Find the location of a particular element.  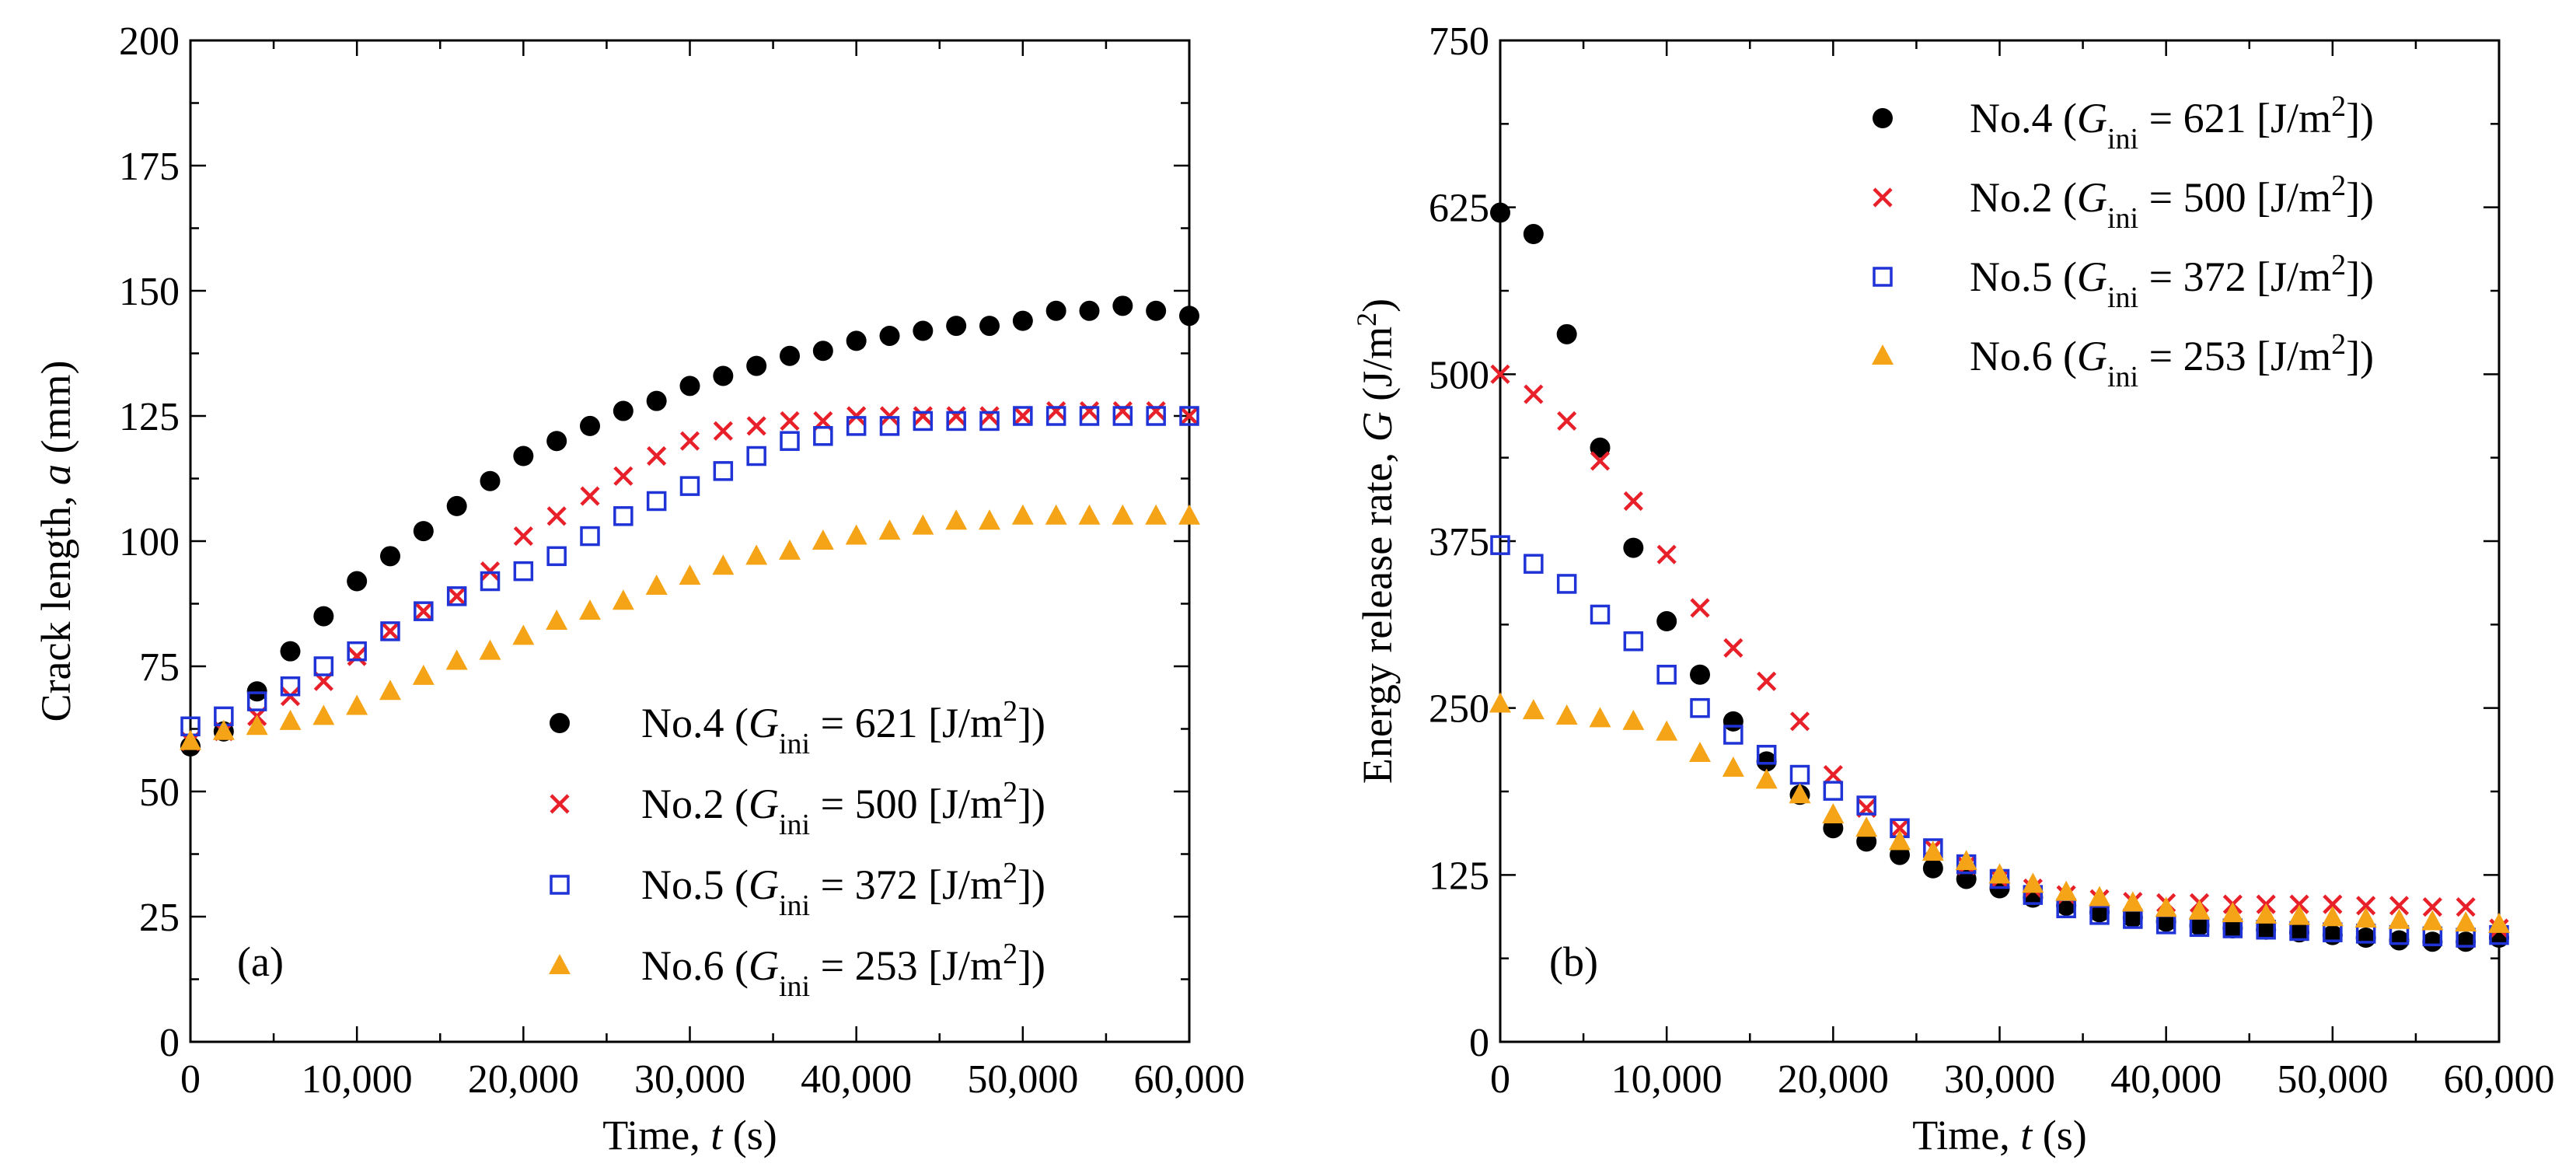

y-axis-label-unit: (mm) is located at coordinates (56, 412).